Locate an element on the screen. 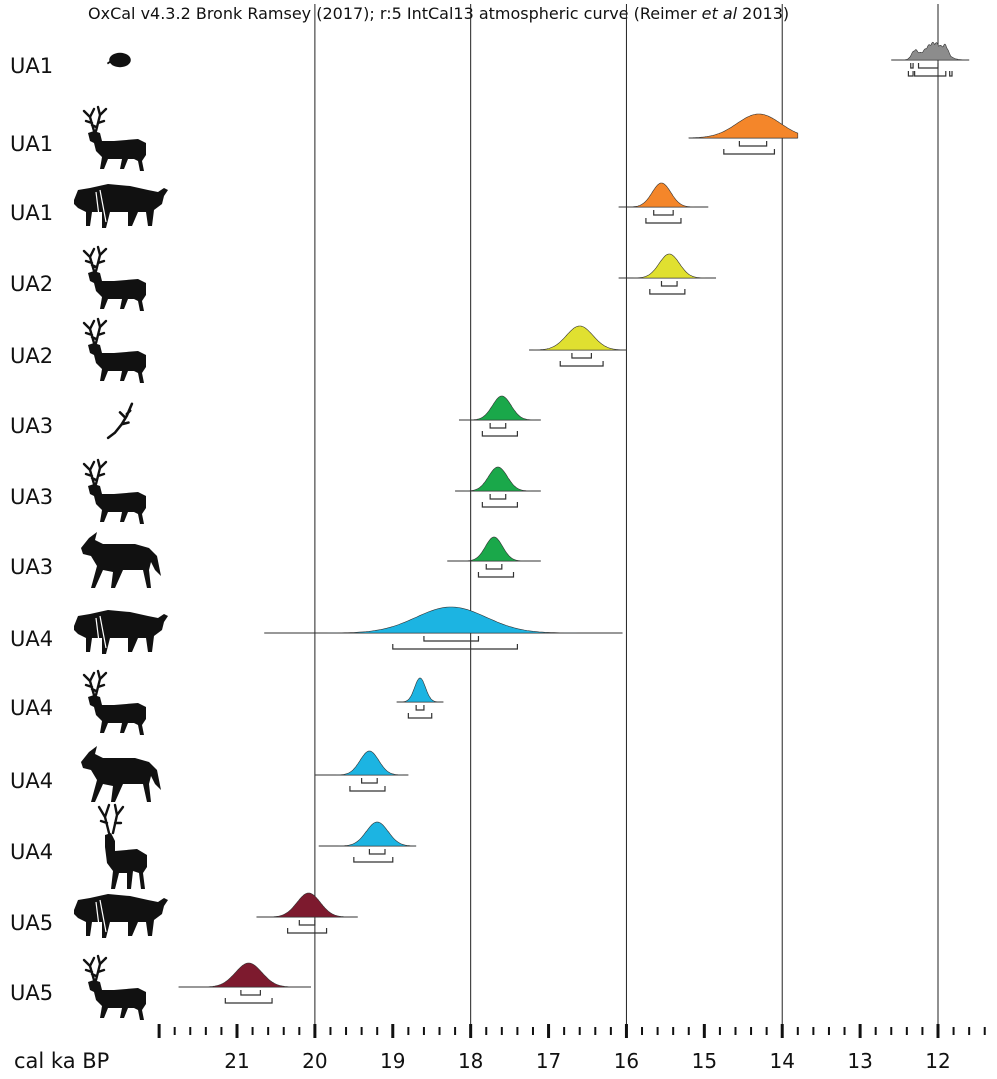 The height and width of the screenshot is (1079, 997). x-tick-label: 19 is located at coordinates (392, 1061).